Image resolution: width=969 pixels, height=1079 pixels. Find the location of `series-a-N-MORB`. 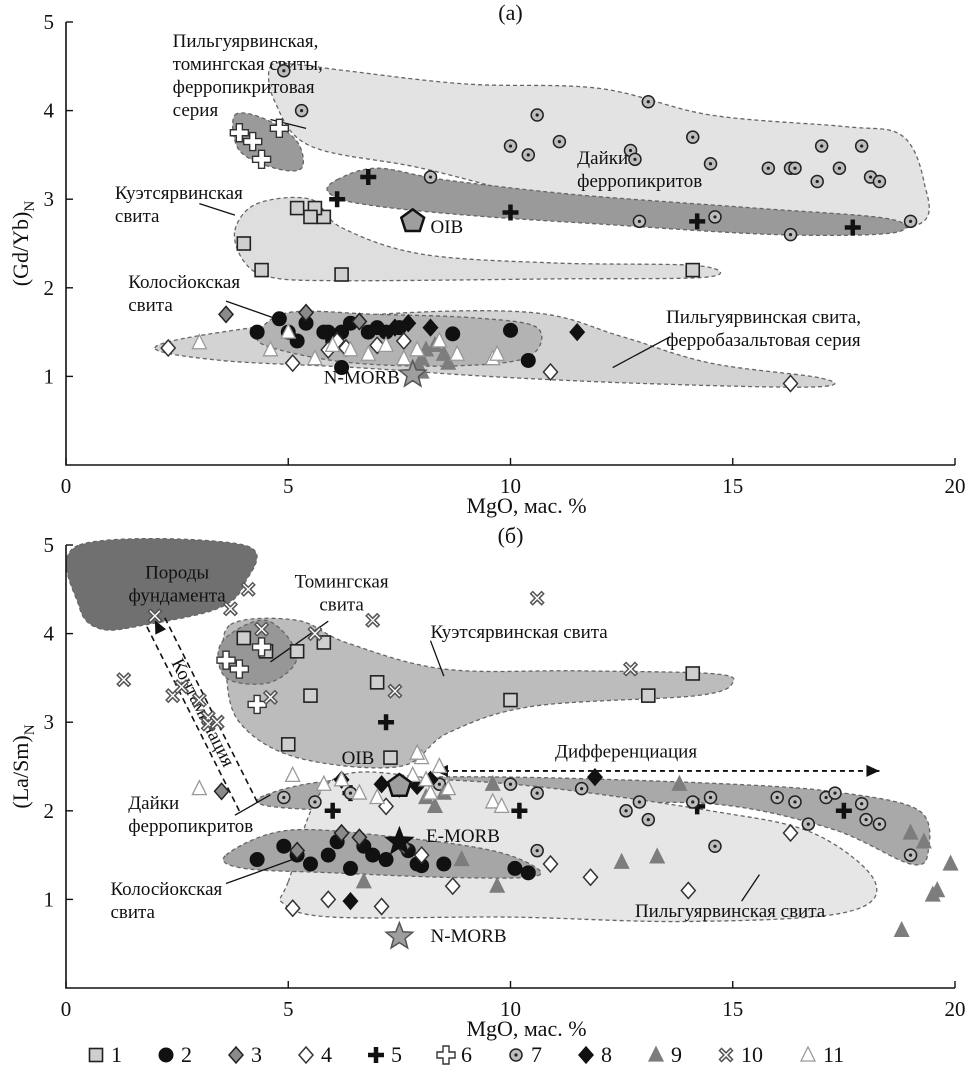

series-a-N-MORB is located at coordinates (412, 373).